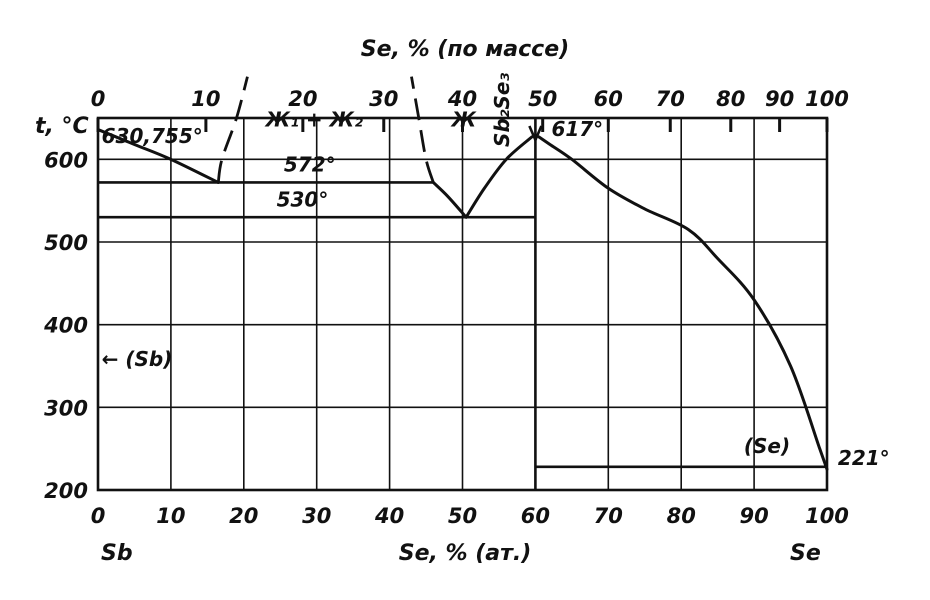 Image resolution: width=930 pixels, height=600 pixels. I want to click on bottom-tick-label: 10, so click(170, 516).